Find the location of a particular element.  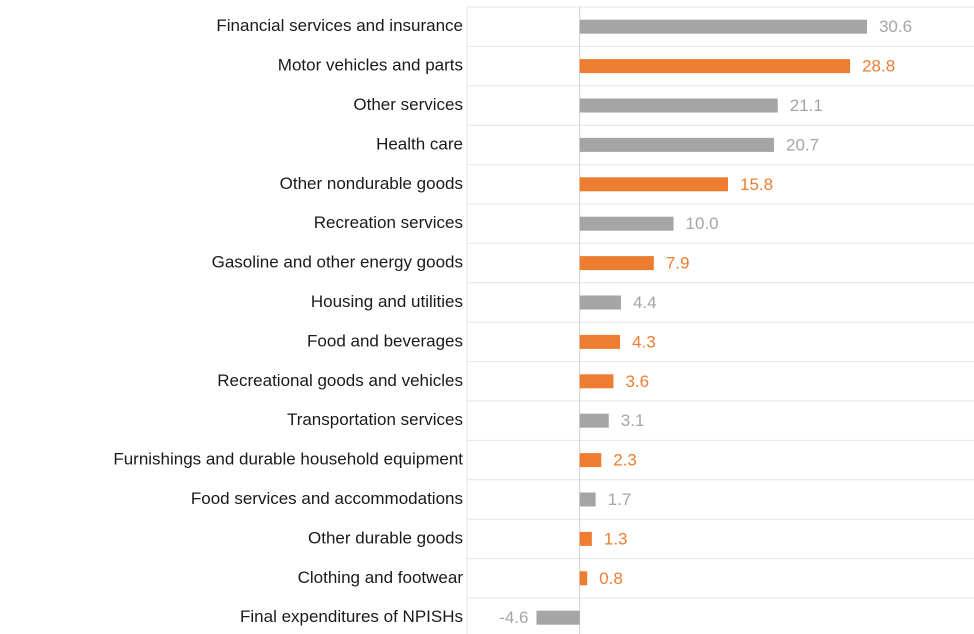

category-label: Other nondurable goods is located at coordinates (371, 183).